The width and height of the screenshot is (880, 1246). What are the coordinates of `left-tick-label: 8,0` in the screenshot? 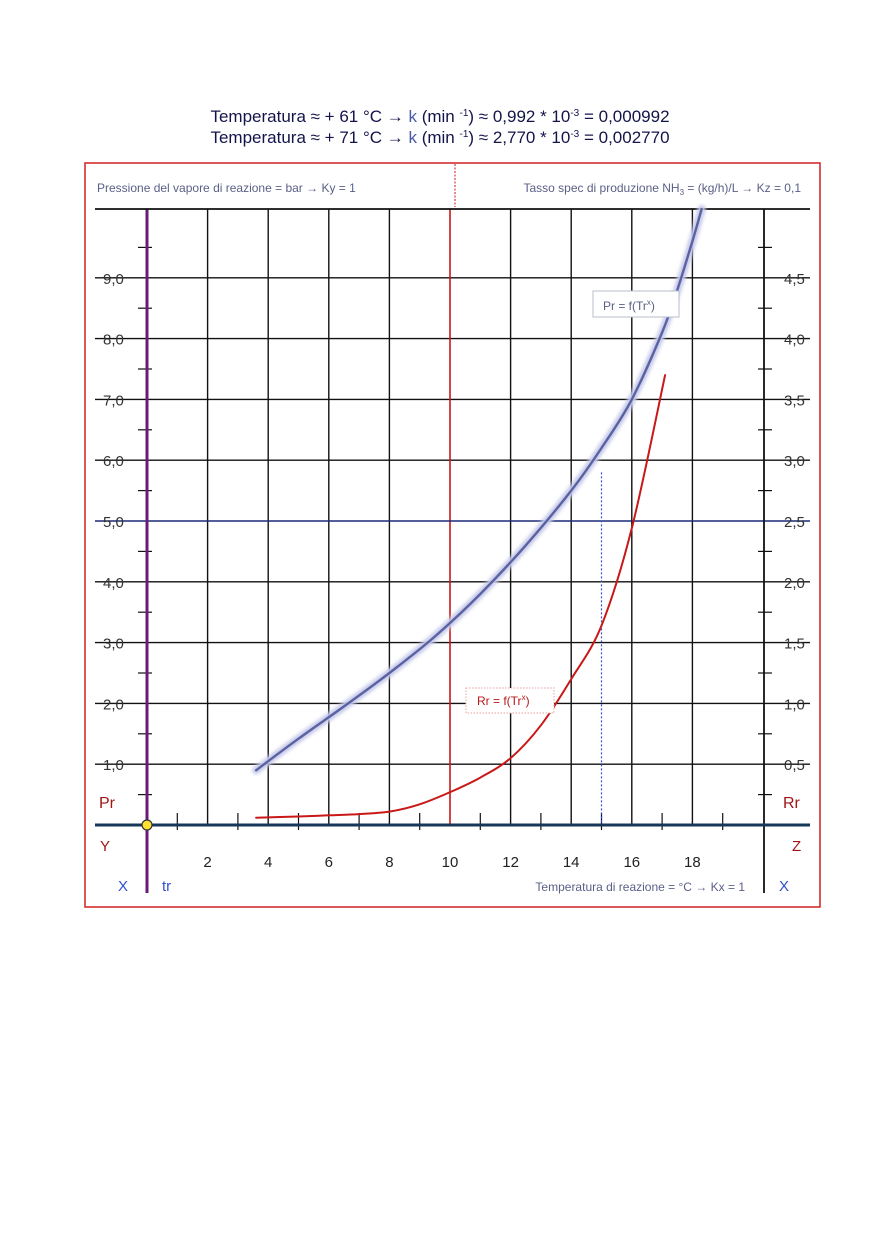 It's located at (113, 340).